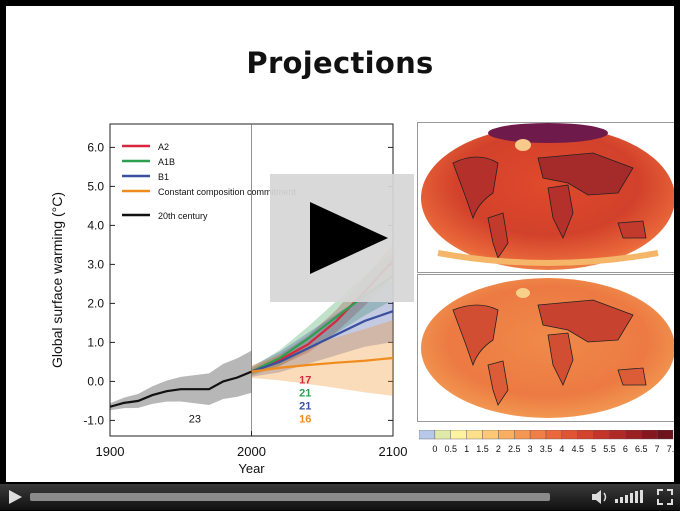  What do you see at coordinates (290, 497) in the screenshot?
I see `progress-bar` at bounding box center [290, 497].